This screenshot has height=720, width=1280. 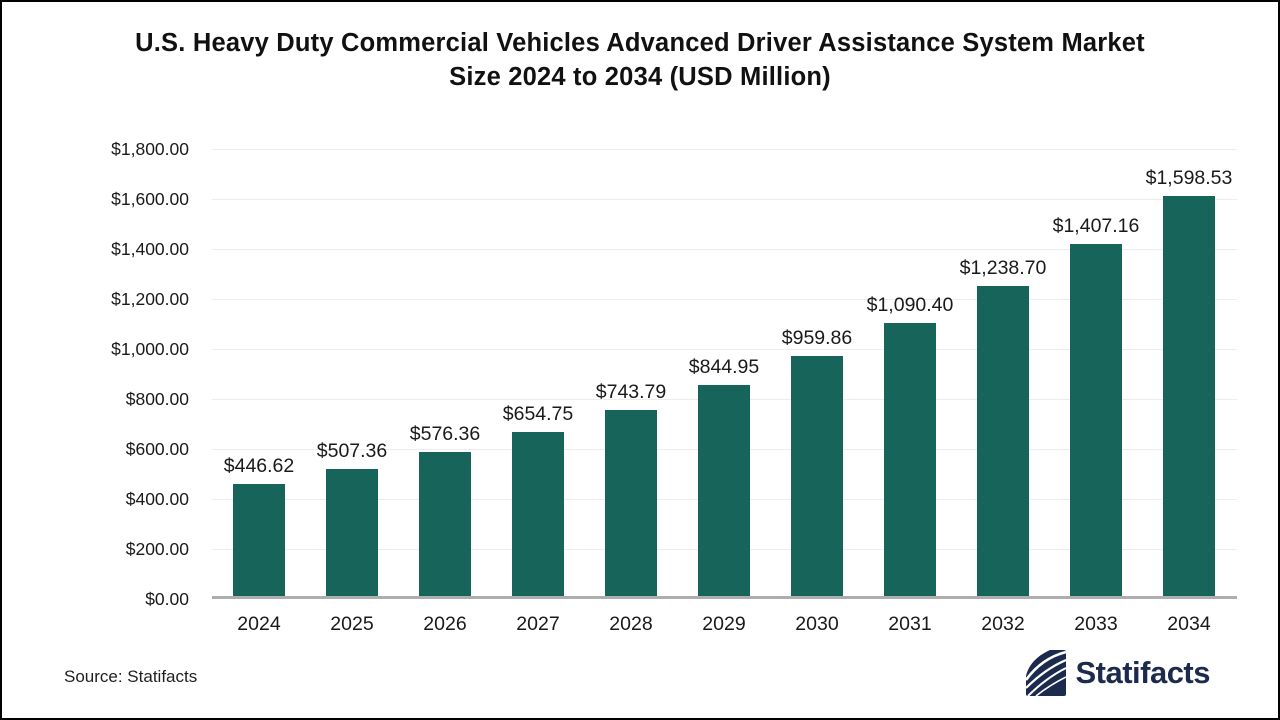 What do you see at coordinates (167, 599) in the screenshot?
I see `y-tick-label: $0.00` at bounding box center [167, 599].